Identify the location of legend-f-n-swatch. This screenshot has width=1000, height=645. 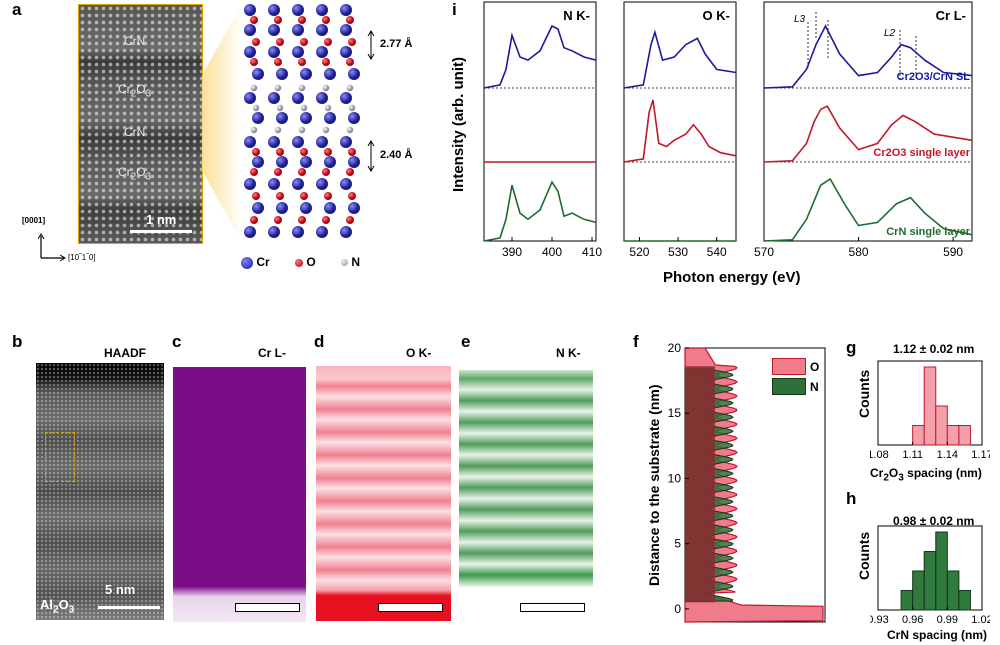
(789, 386).